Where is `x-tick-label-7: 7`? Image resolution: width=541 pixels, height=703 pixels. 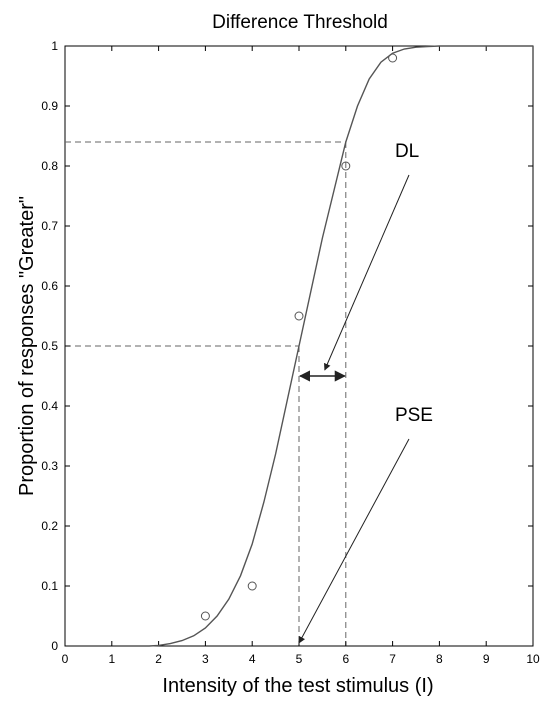 x-tick-label-7: 7 is located at coordinates (392, 659).